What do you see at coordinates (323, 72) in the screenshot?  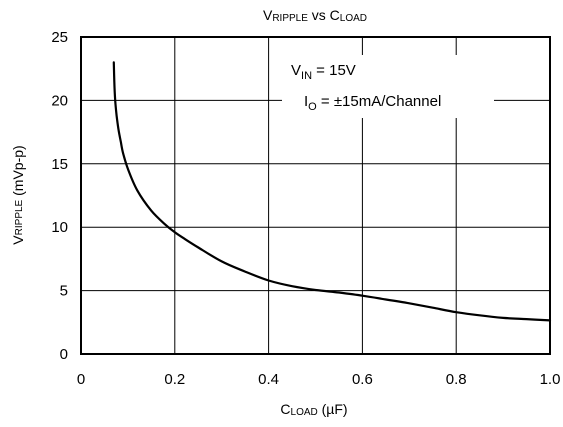 I see `annotation-vin: VIN = 15V` at bounding box center [323, 72].